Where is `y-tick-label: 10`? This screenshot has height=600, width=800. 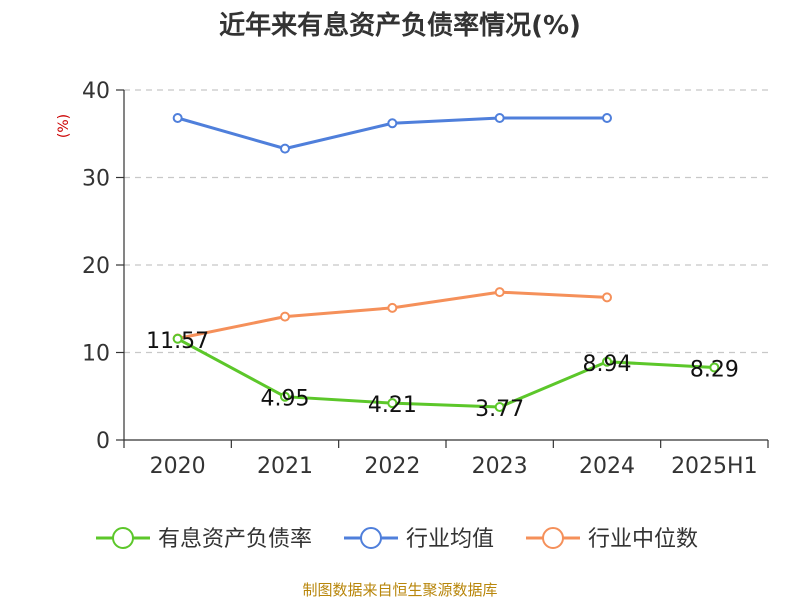
y-tick-label: 10 is located at coordinates (96, 354).